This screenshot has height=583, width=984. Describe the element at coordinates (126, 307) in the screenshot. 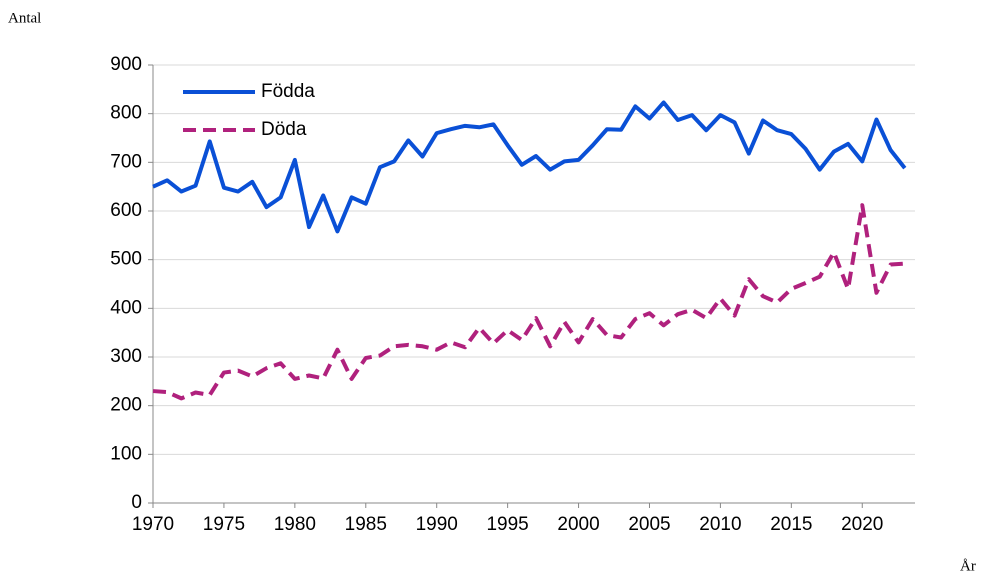

I see `y-tick-label: 400` at that location.